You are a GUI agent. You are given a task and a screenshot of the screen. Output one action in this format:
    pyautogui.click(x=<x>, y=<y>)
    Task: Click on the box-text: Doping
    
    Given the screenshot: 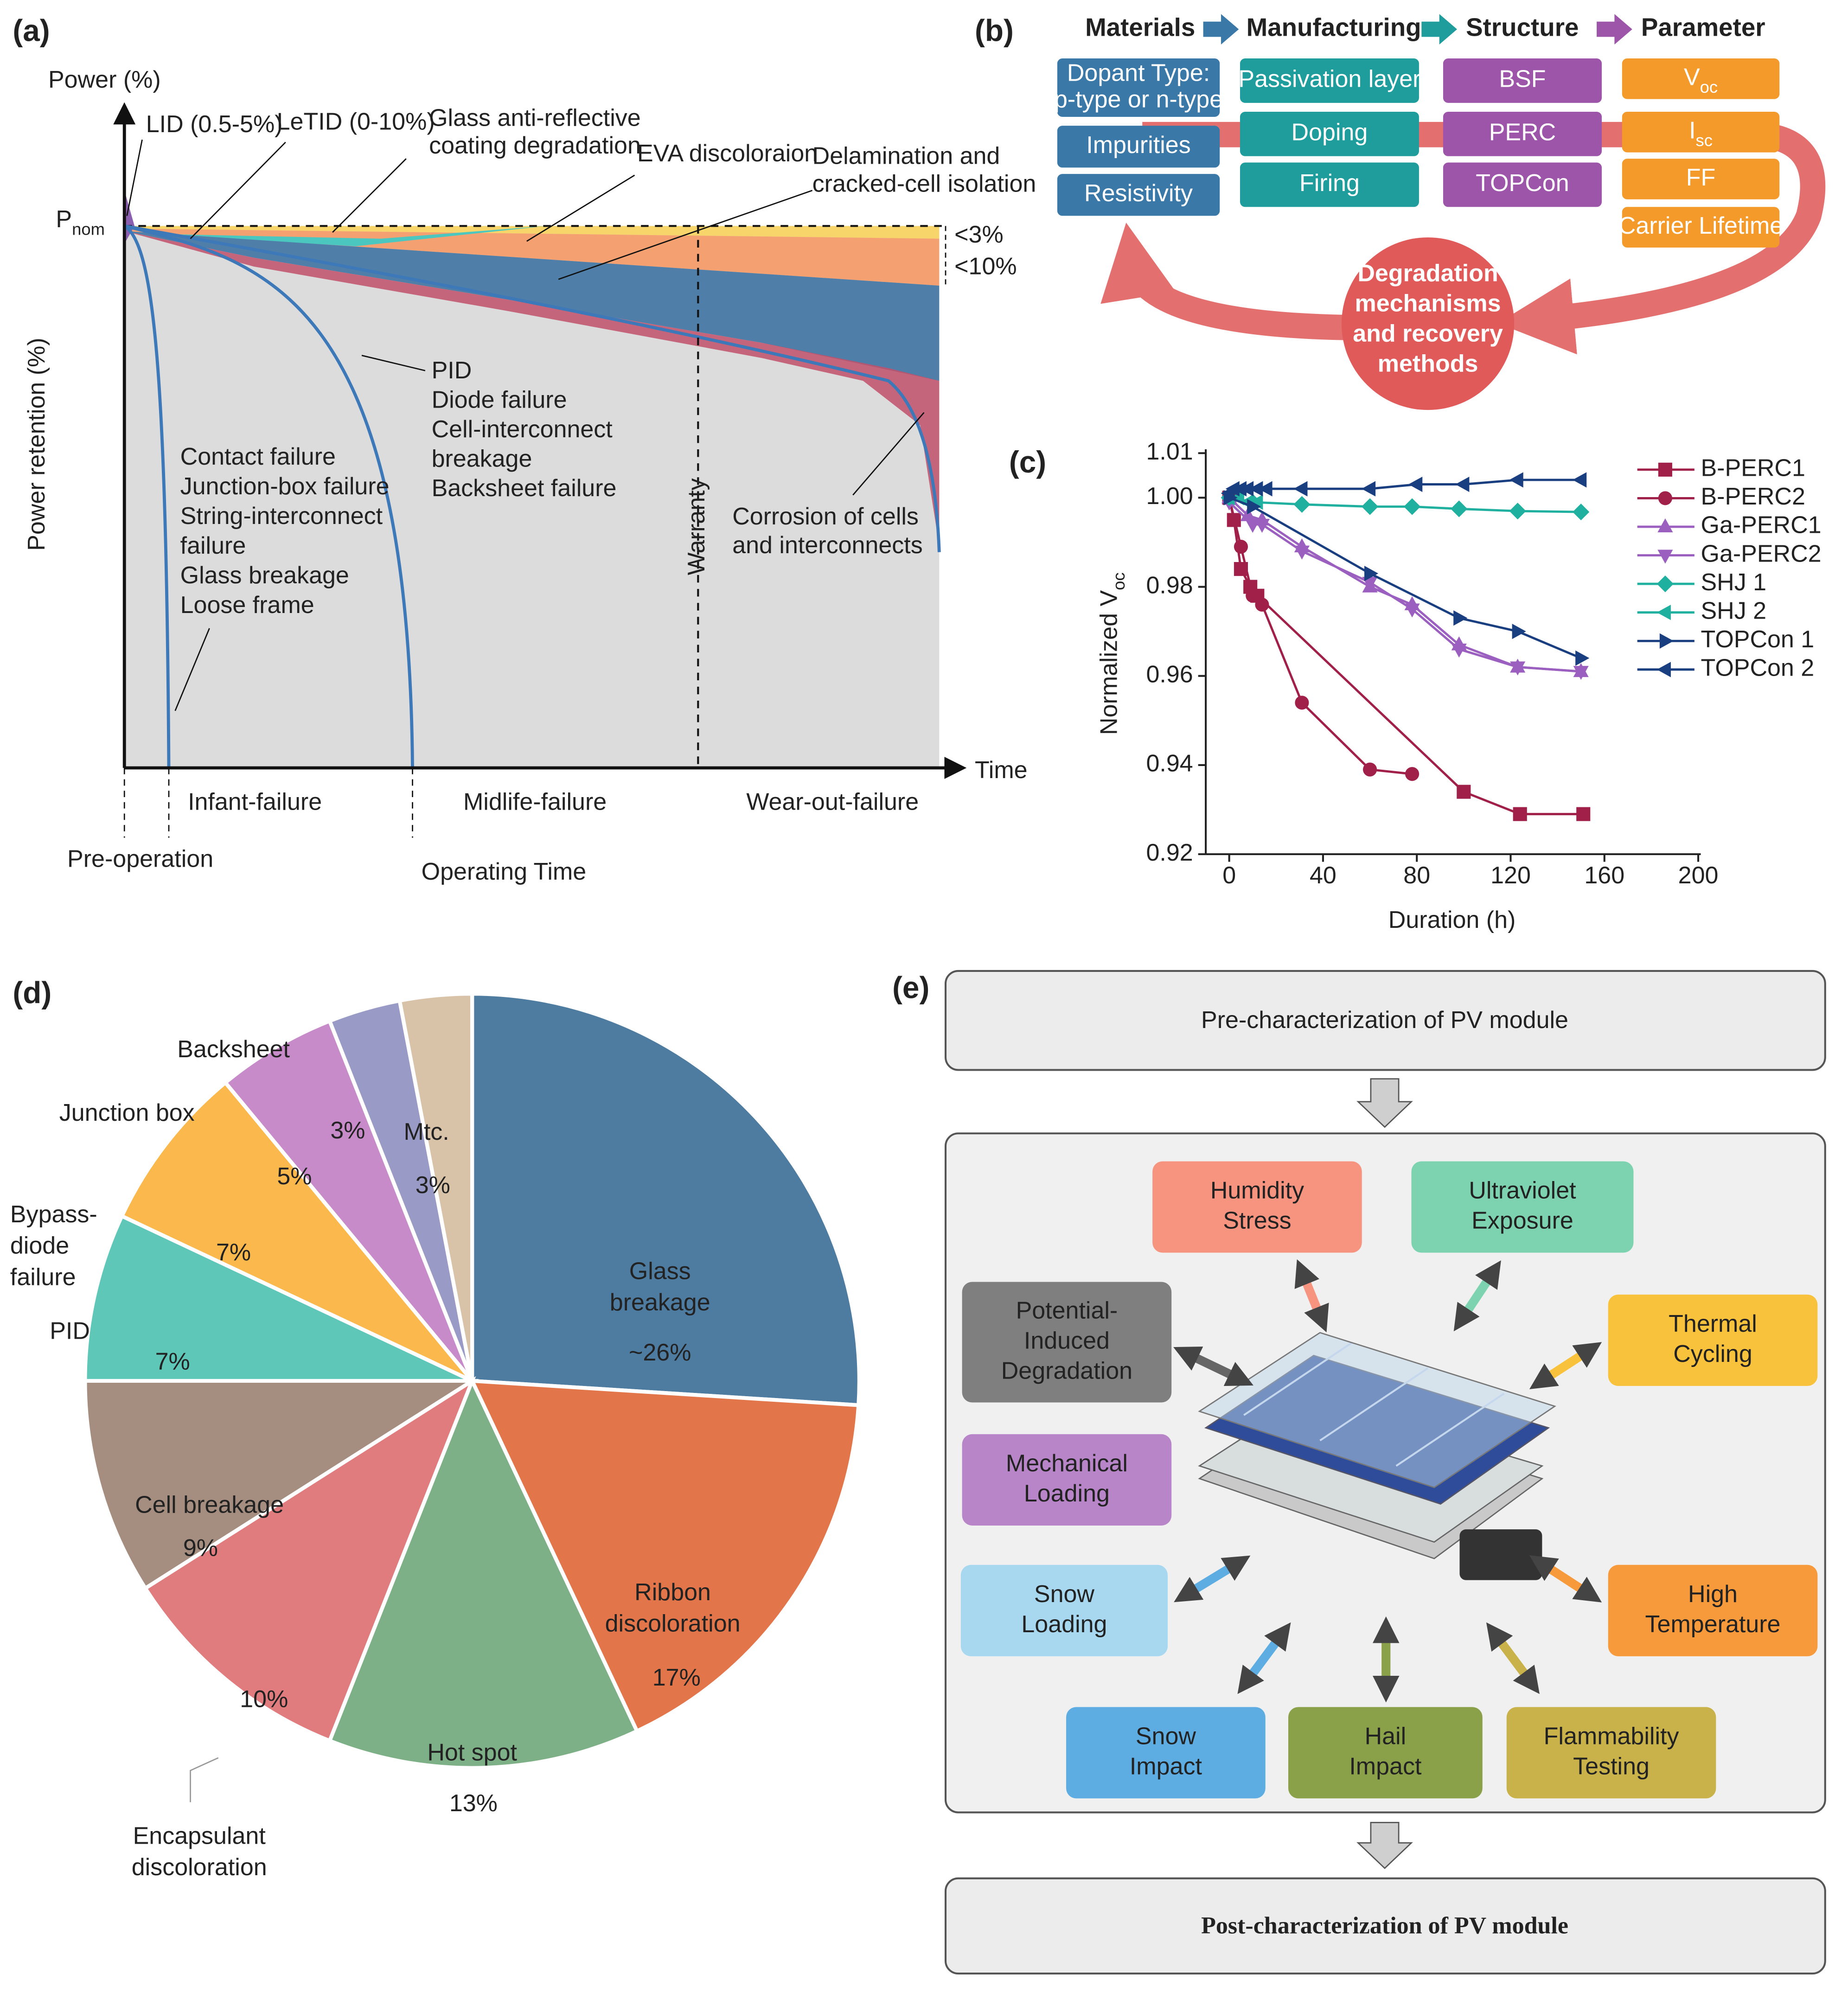 What is the action you would take?
    pyautogui.click(x=1330, y=132)
    